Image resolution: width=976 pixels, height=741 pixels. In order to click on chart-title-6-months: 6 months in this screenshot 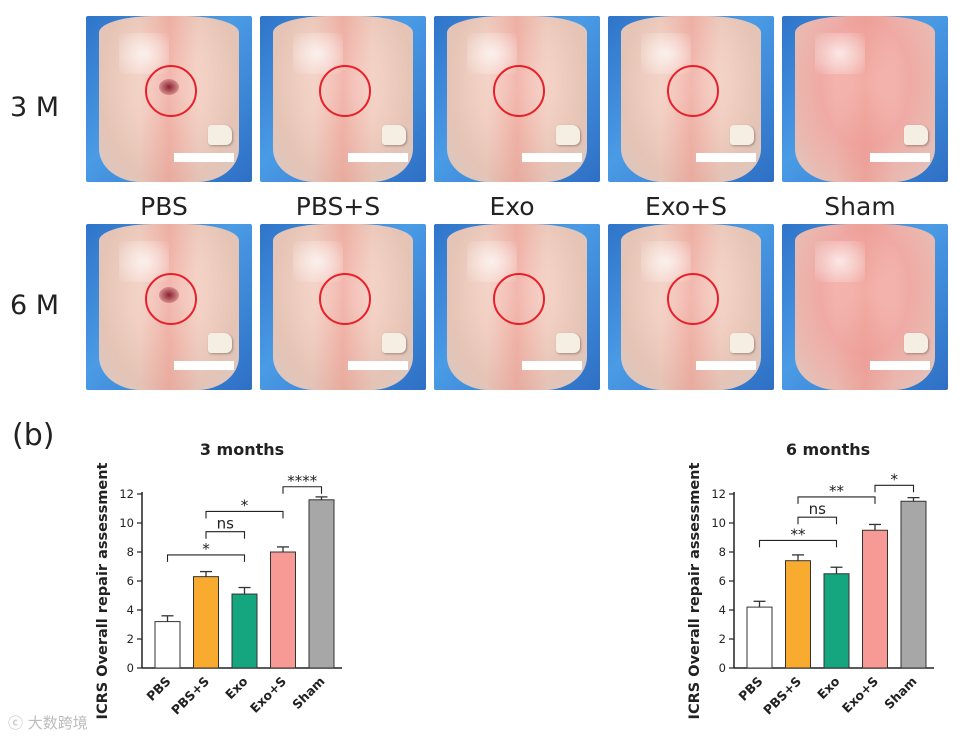, I will do `click(828, 449)`.